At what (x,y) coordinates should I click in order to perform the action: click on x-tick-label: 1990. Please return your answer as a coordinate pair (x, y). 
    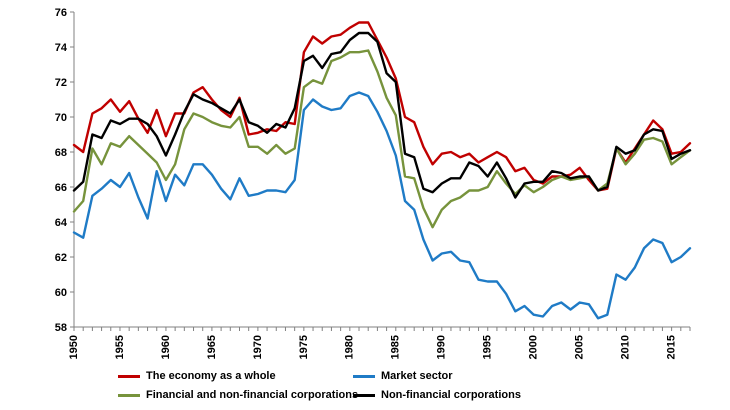
    Looking at the image, I should click on (442, 347).